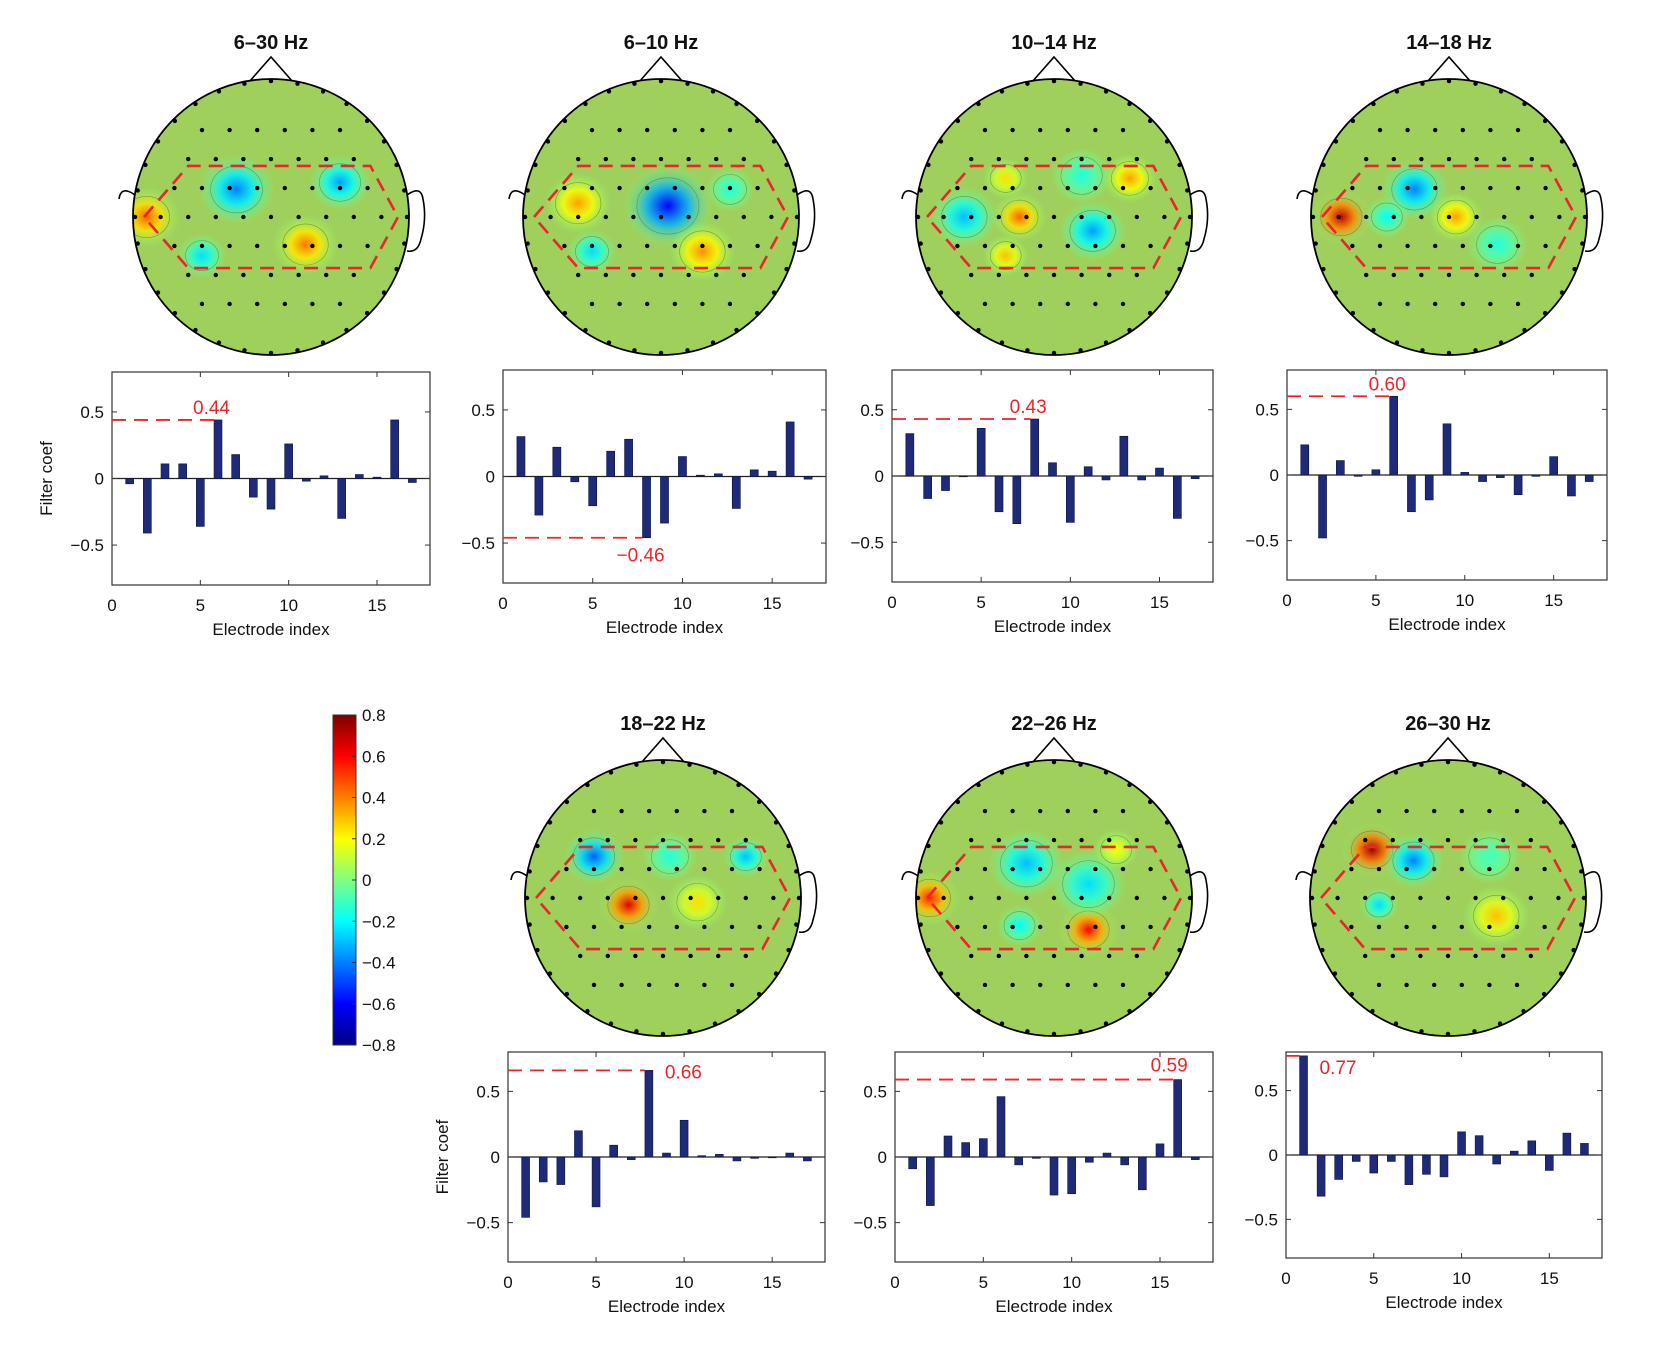  Describe the element at coordinates (1033, 1183) in the screenshot. I see `bar-chart: −0.5 0 0.5 0 5 10 15 Electrode index 0.59` at that location.